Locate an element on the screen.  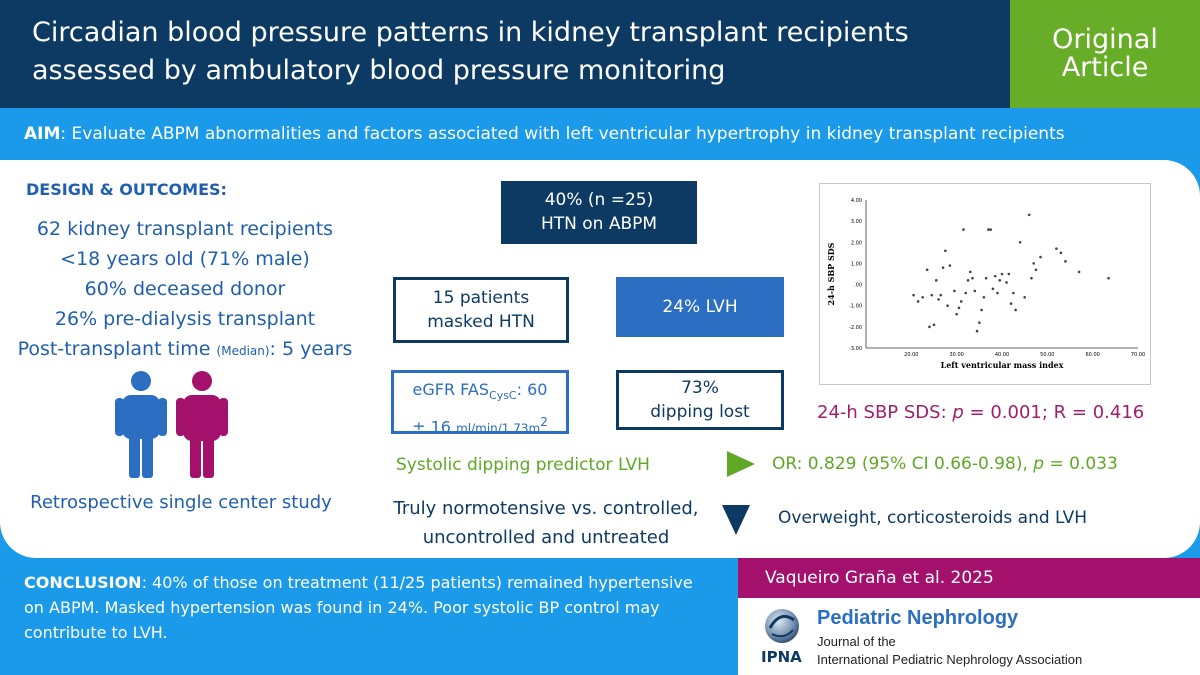
ipna-logo-label: IPNA is located at coordinates (781, 657).